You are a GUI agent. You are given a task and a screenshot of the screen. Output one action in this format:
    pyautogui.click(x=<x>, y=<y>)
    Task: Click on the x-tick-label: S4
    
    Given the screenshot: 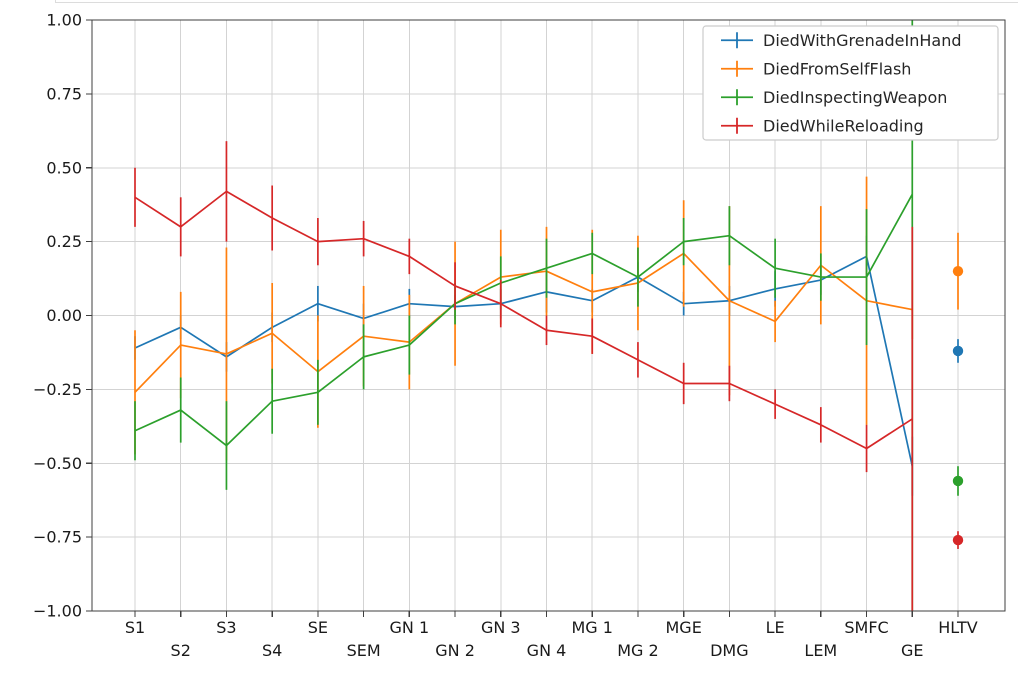 What is the action you would take?
    pyautogui.click(x=272, y=650)
    